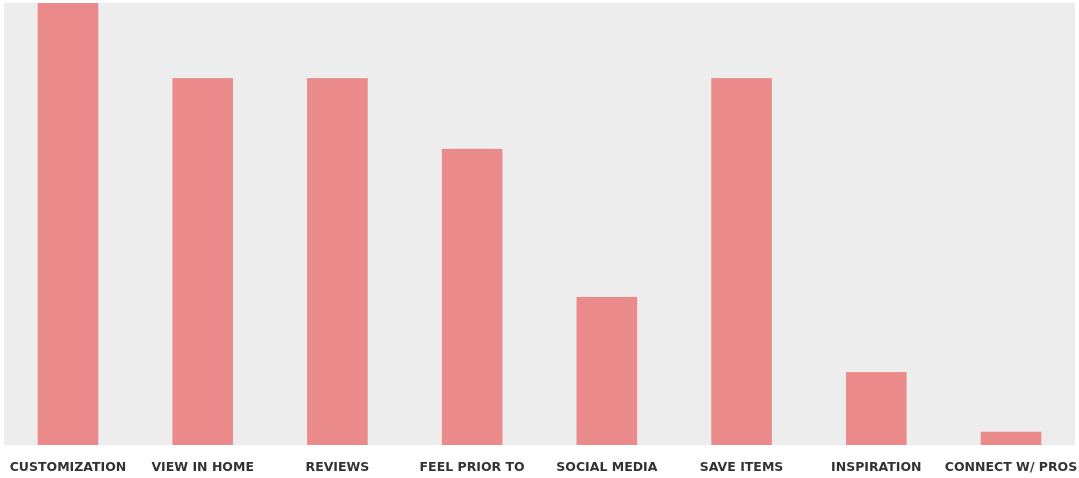 Image resolution: width=1079 pixels, height=478 pixels. I want to click on x-tick-label: REVIEWS, so click(337, 466).